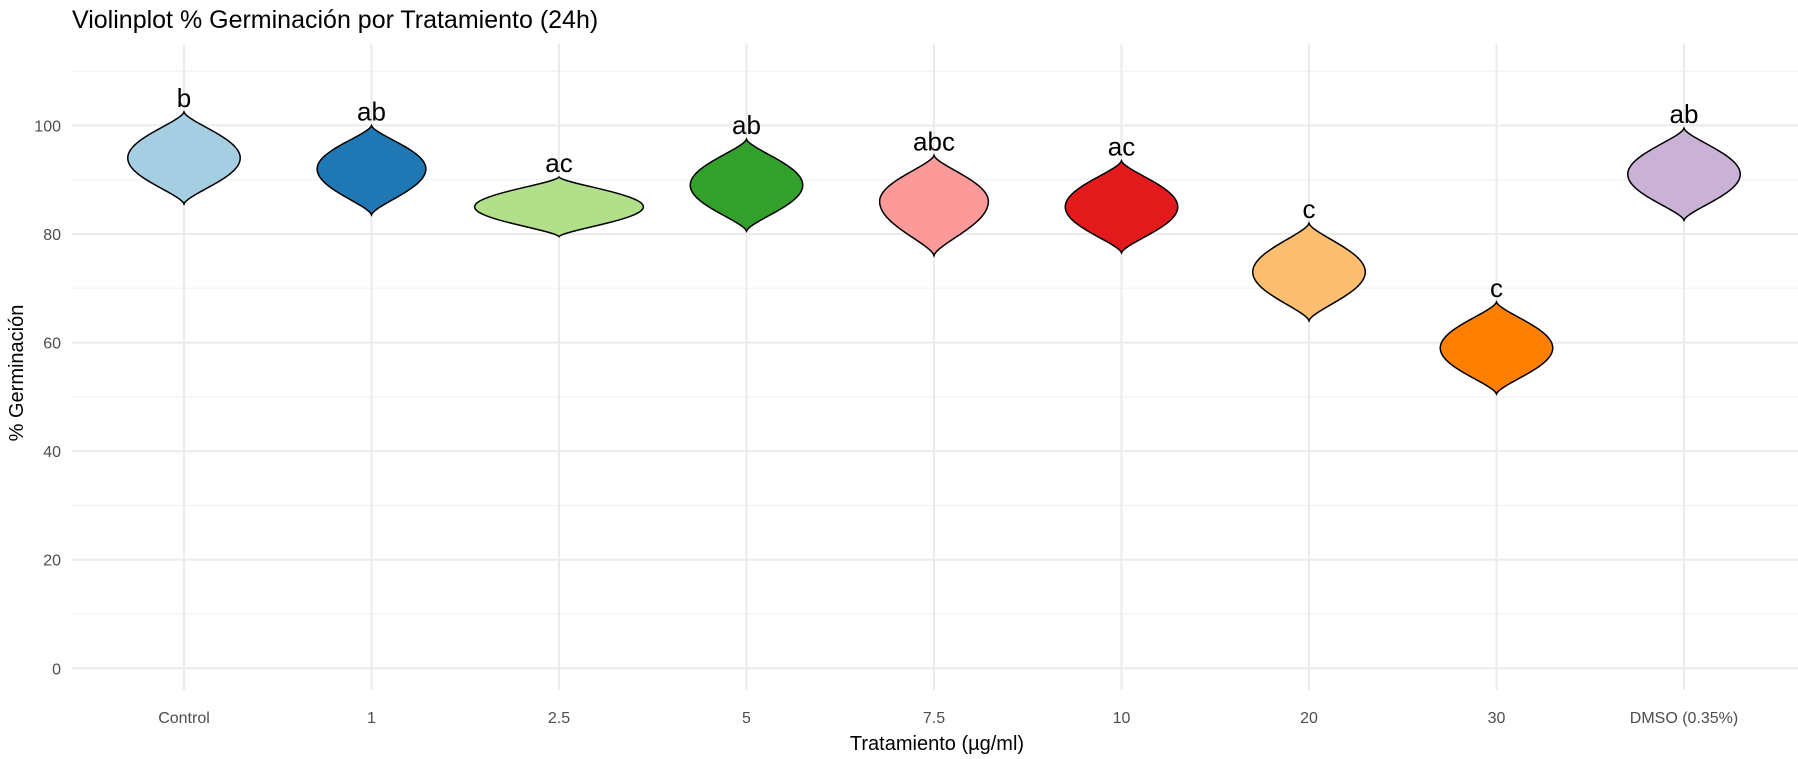 Image resolution: width=1798 pixels, height=759 pixels. What do you see at coordinates (559, 718) in the screenshot?
I see `x-tick-label: 2.5` at bounding box center [559, 718].